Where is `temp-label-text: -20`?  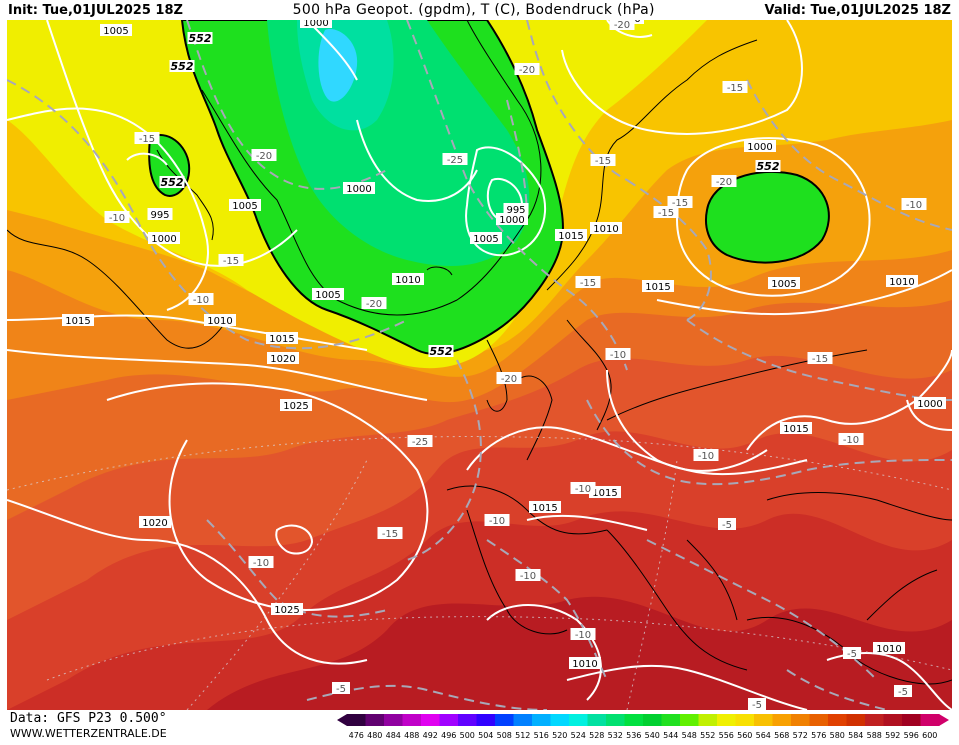 temp-label-text: -20 is located at coordinates (622, 25).